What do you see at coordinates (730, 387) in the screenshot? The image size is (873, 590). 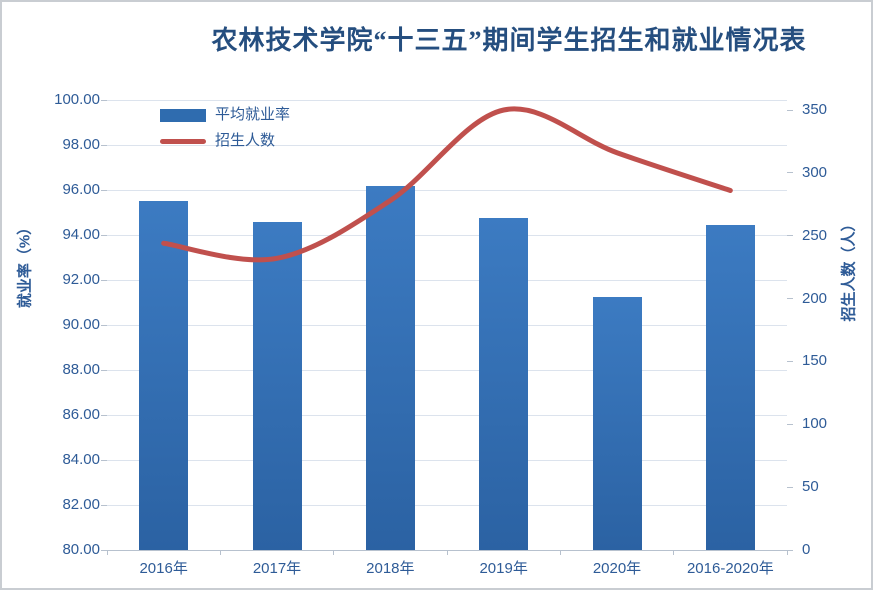 I see `bar-2016-2020年` at bounding box center [730, 387].